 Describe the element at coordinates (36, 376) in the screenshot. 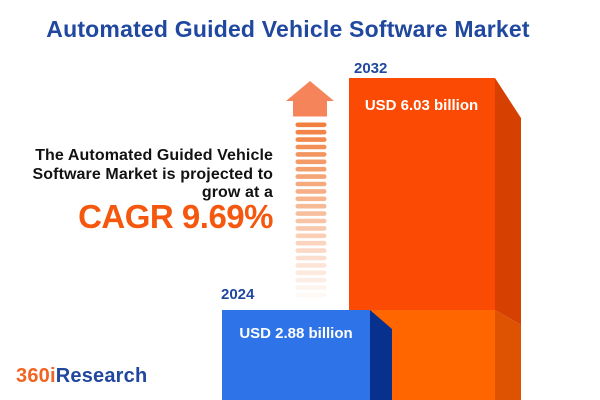

I see `brand-logo-360i: 360i` at that location.